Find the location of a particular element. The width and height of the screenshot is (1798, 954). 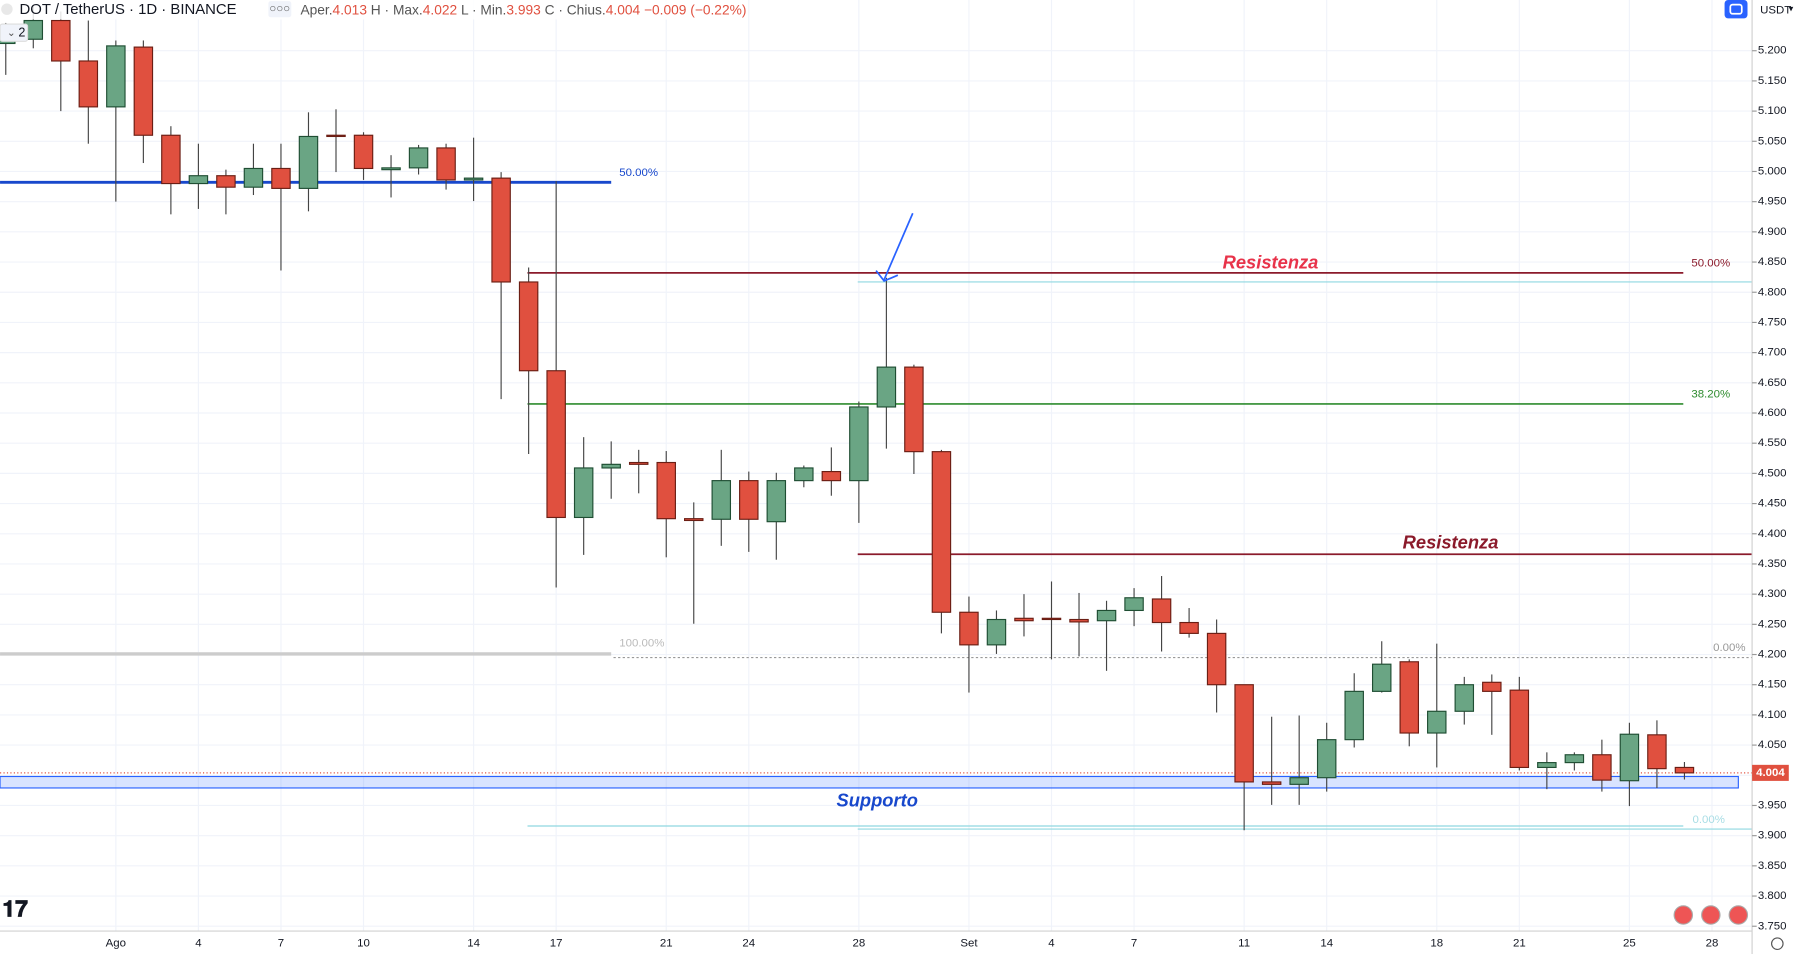

y-tick-label: 4.300 is located at coordinates (1772, 594).